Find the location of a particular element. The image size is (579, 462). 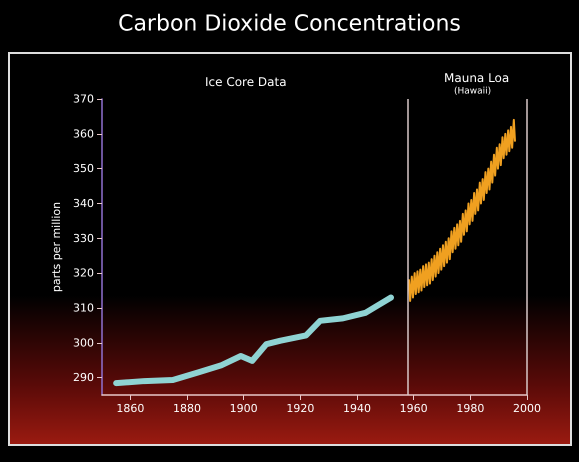

y-tick-label: 310 is located at coordinates (83, 307).